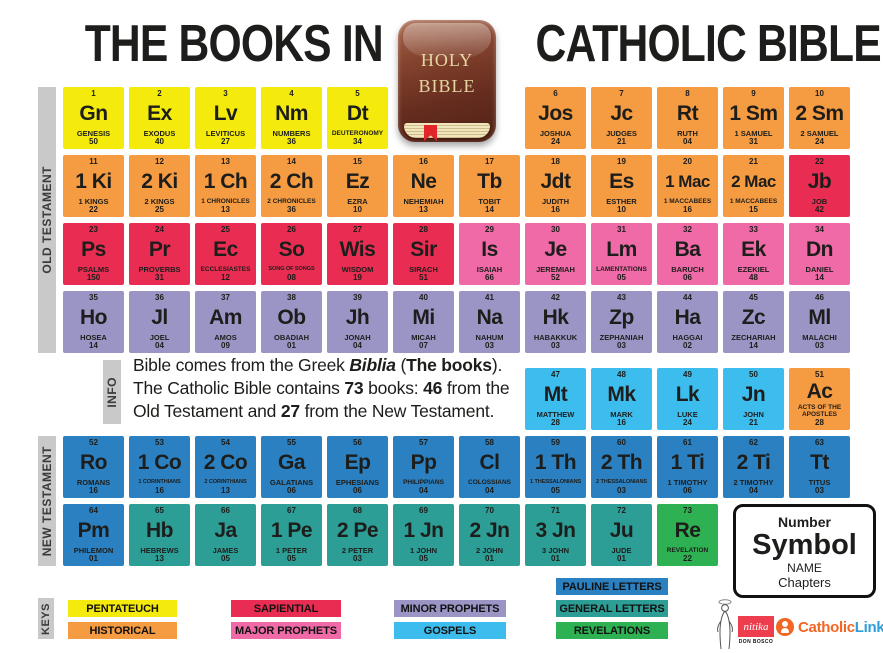 The image size is (883, 653). Describe the element at coordinates (225, 481) in the screenshot. I see `cell-book-name: 2 CORINTHIANS` at that location.